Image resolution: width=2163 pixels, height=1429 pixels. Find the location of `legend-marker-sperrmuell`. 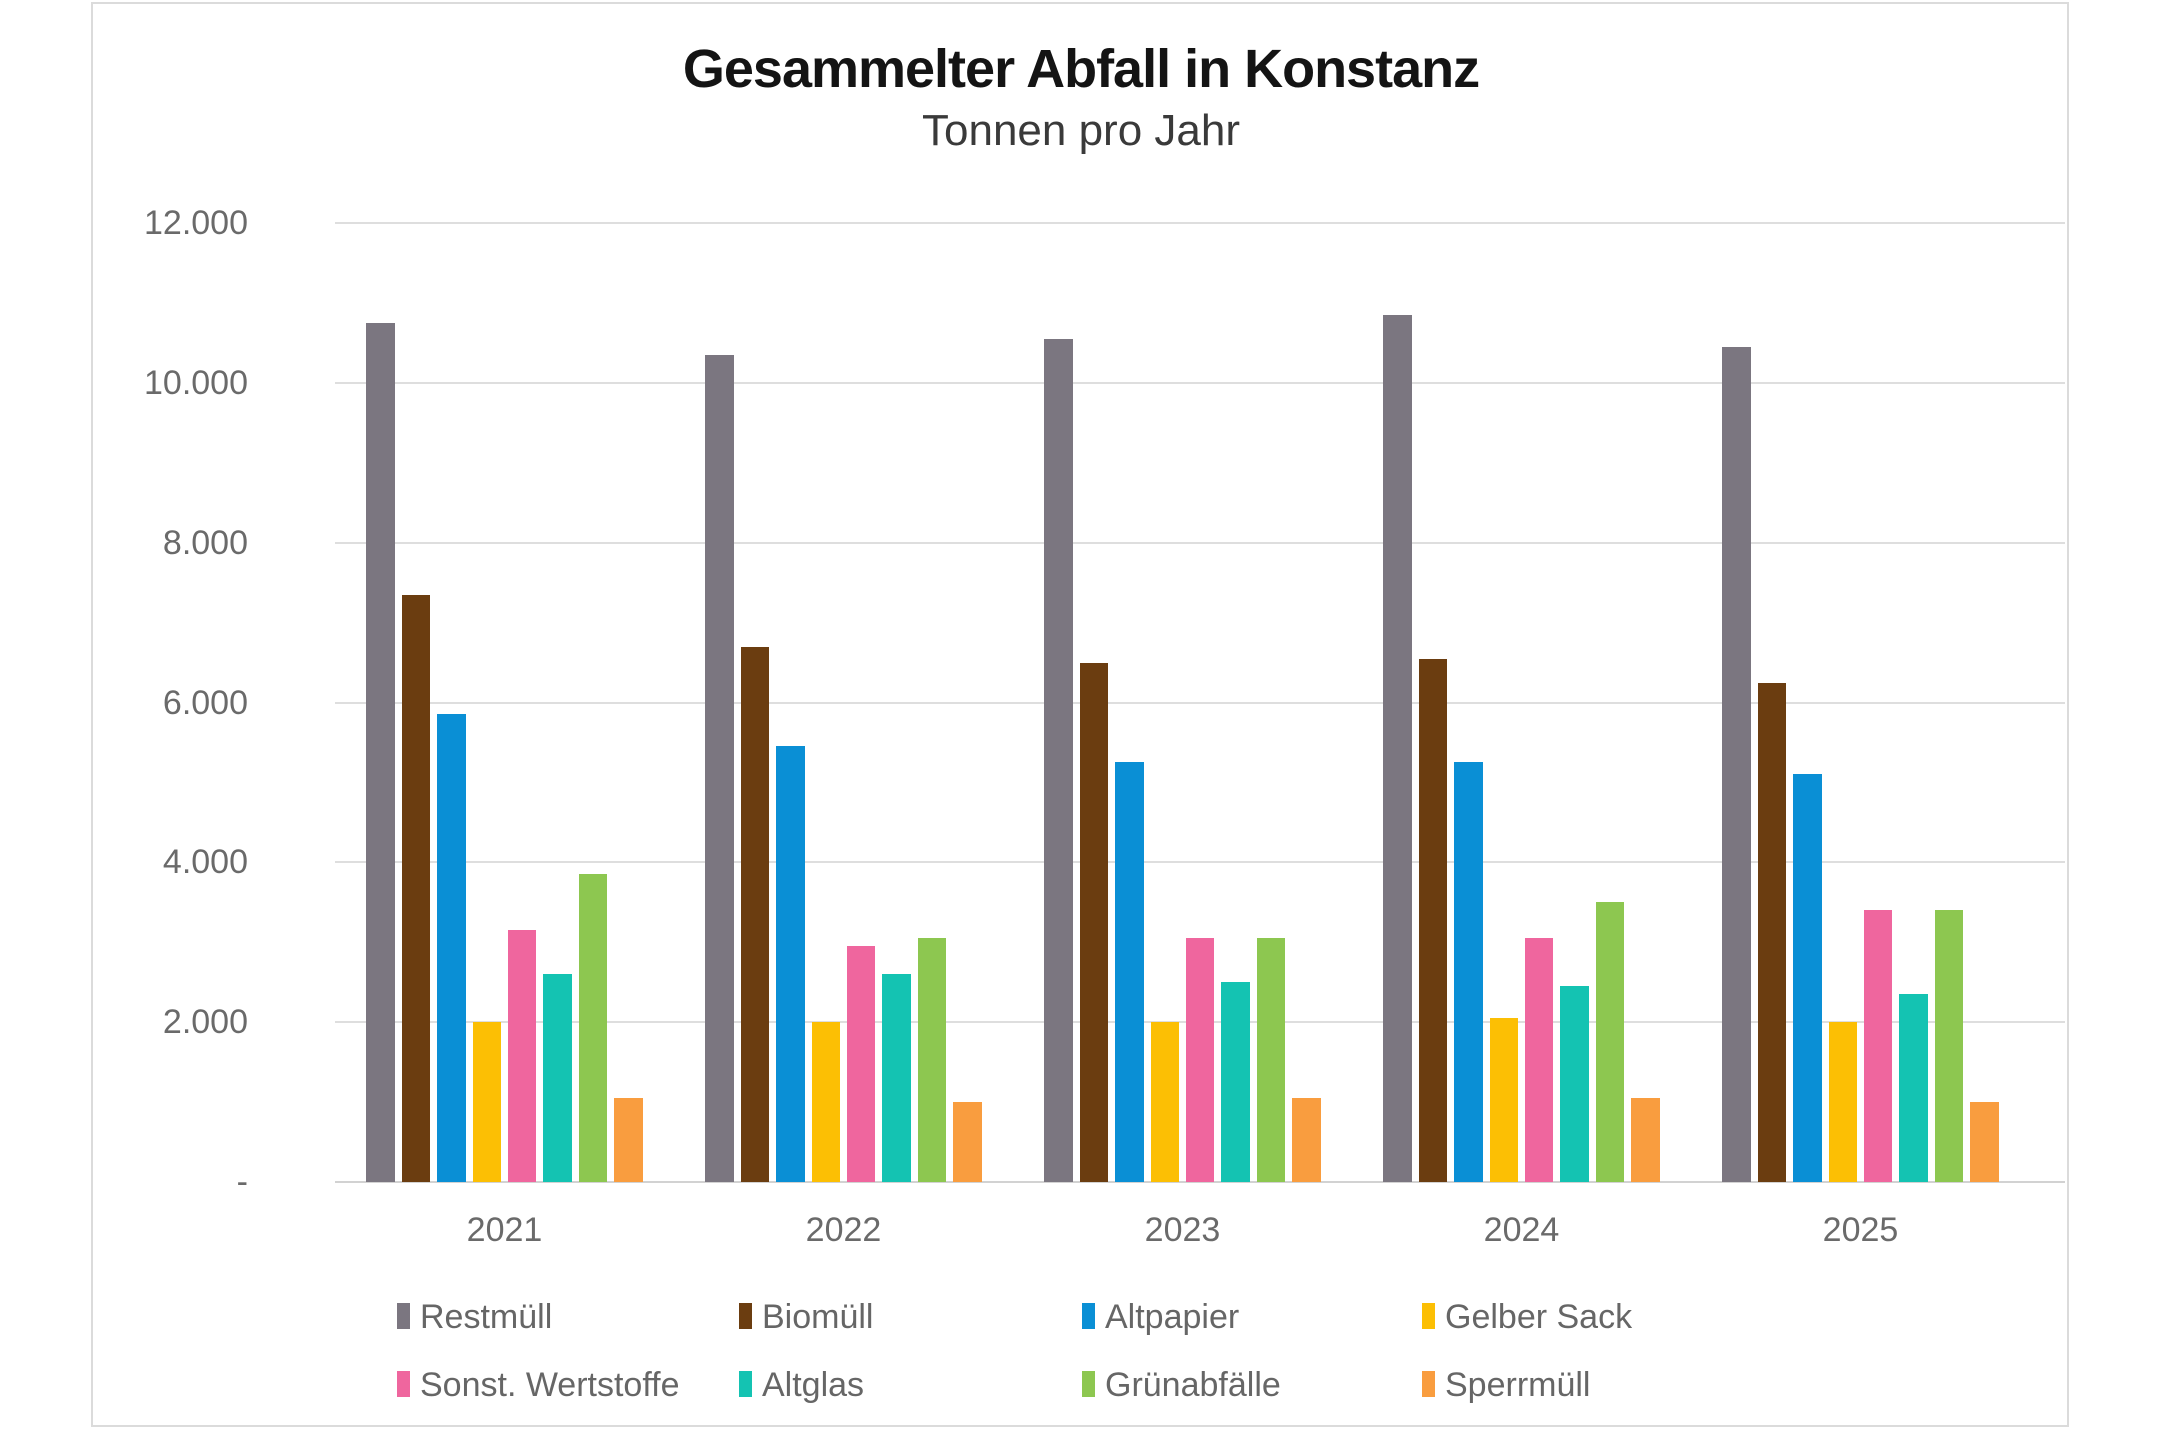

legend-marker-sperrmuell is located at coordinates (1428, 1384).